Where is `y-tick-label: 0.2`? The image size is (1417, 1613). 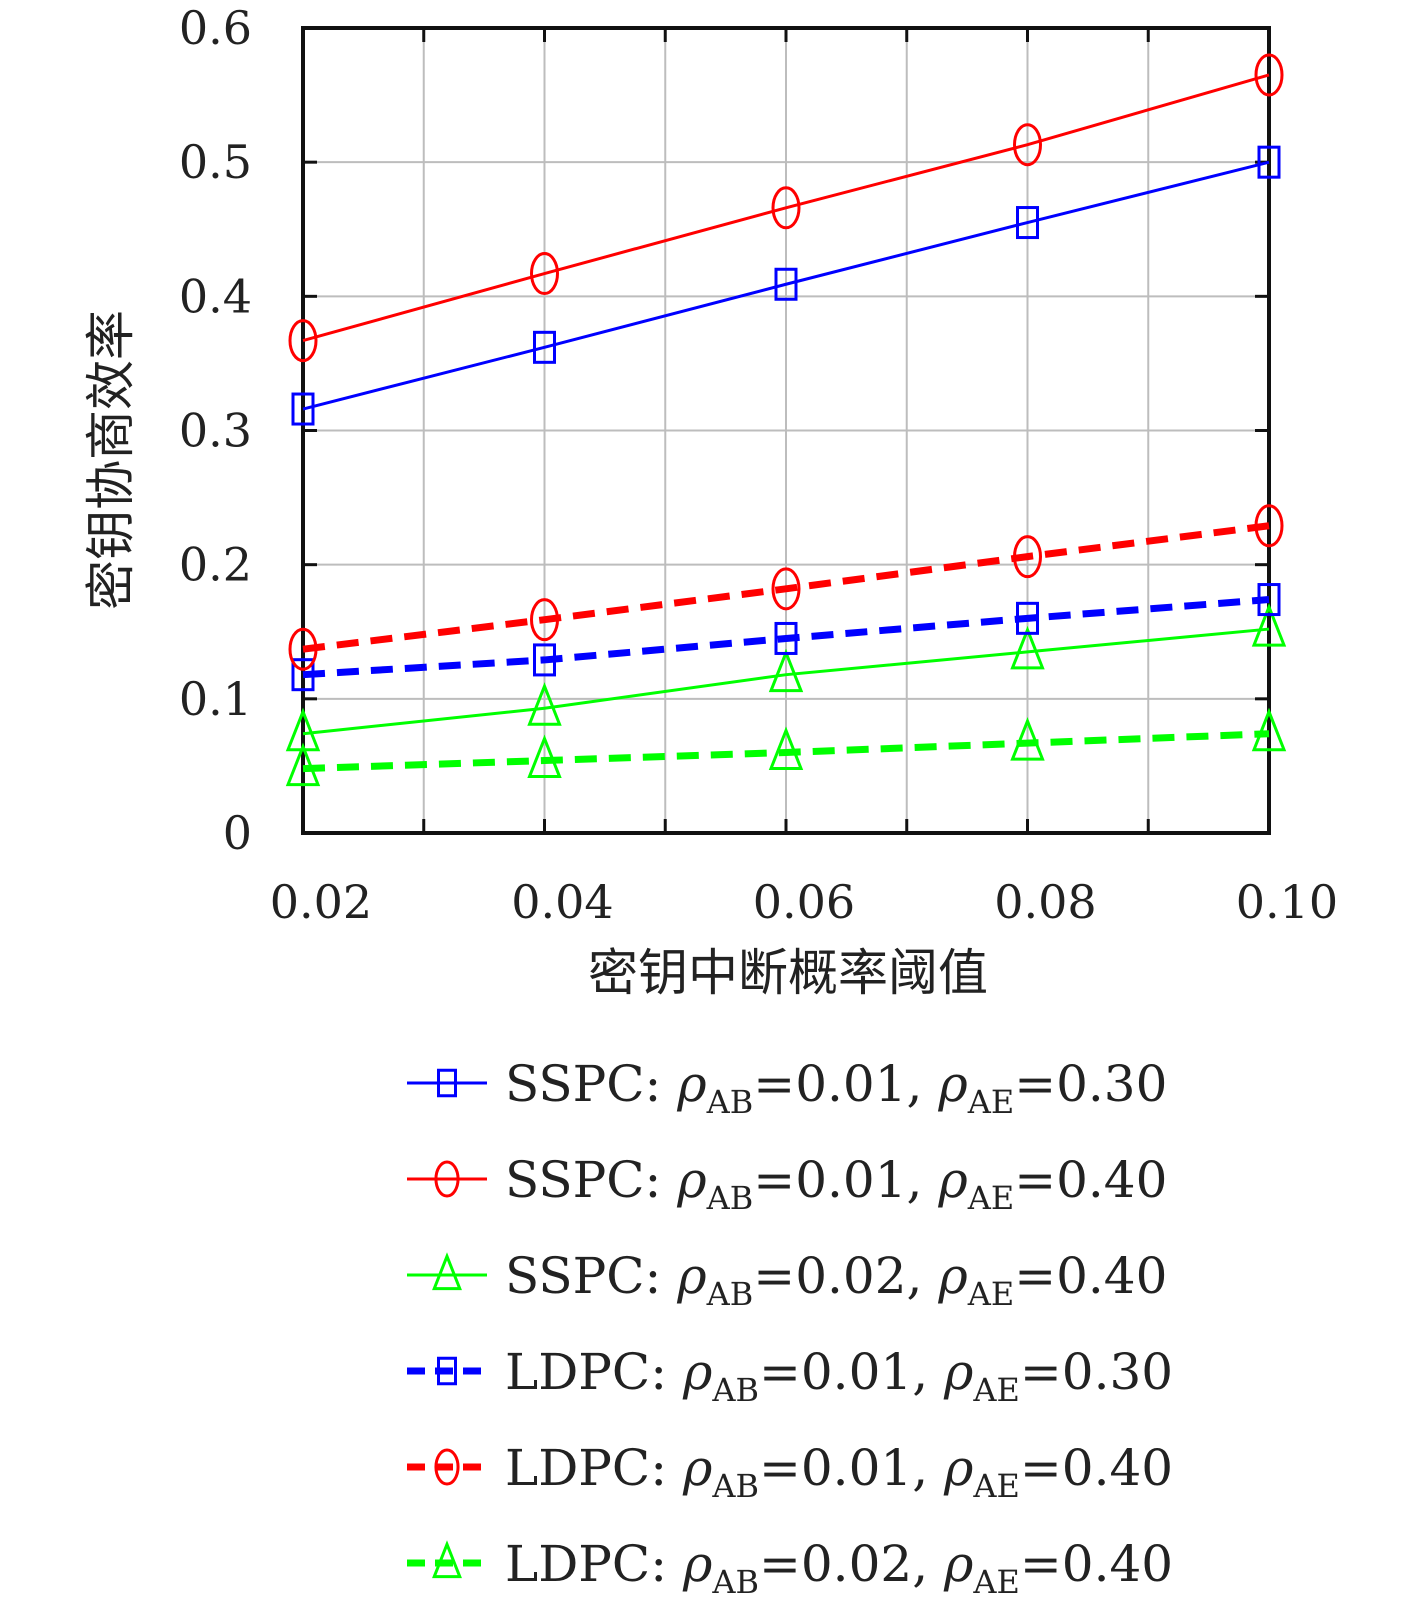 y-tick-label: 0.2 is located at coordinates (215, 565).